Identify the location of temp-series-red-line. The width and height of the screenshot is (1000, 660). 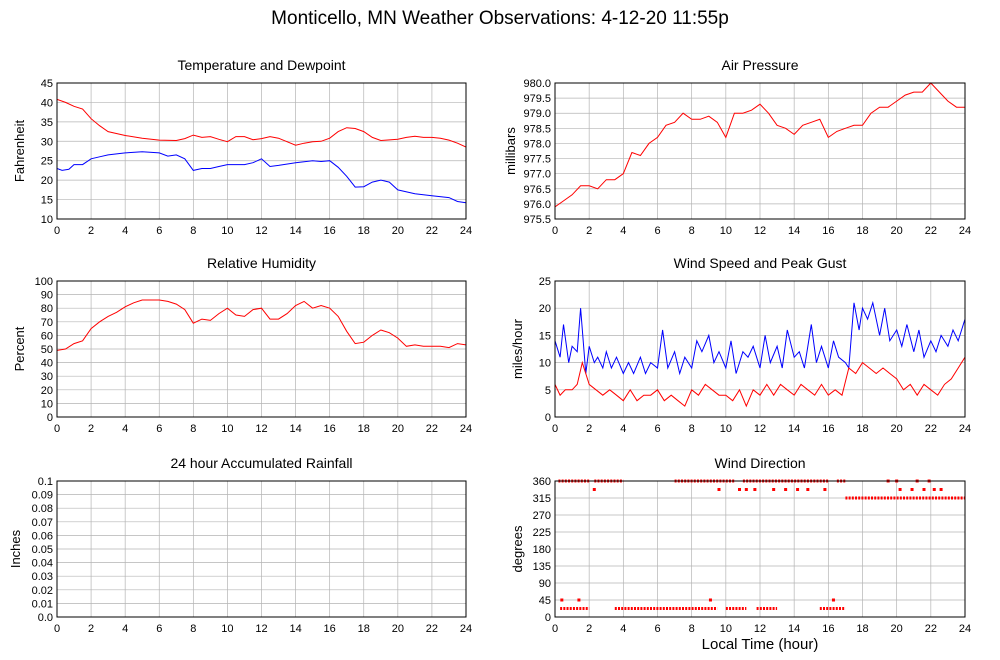
(261, 123).